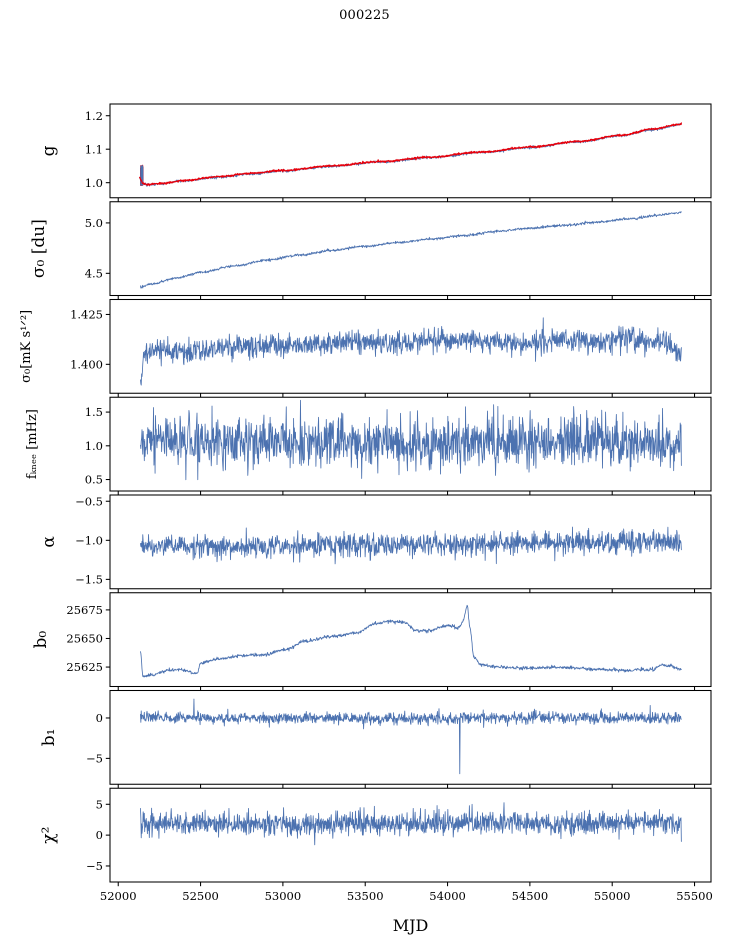 The width and height of the screenshot is (729, 944). What do you see at coordinates (364, 15) in the screenshot?
I see `figure-title: 000225` at bounding box center [364, 15].